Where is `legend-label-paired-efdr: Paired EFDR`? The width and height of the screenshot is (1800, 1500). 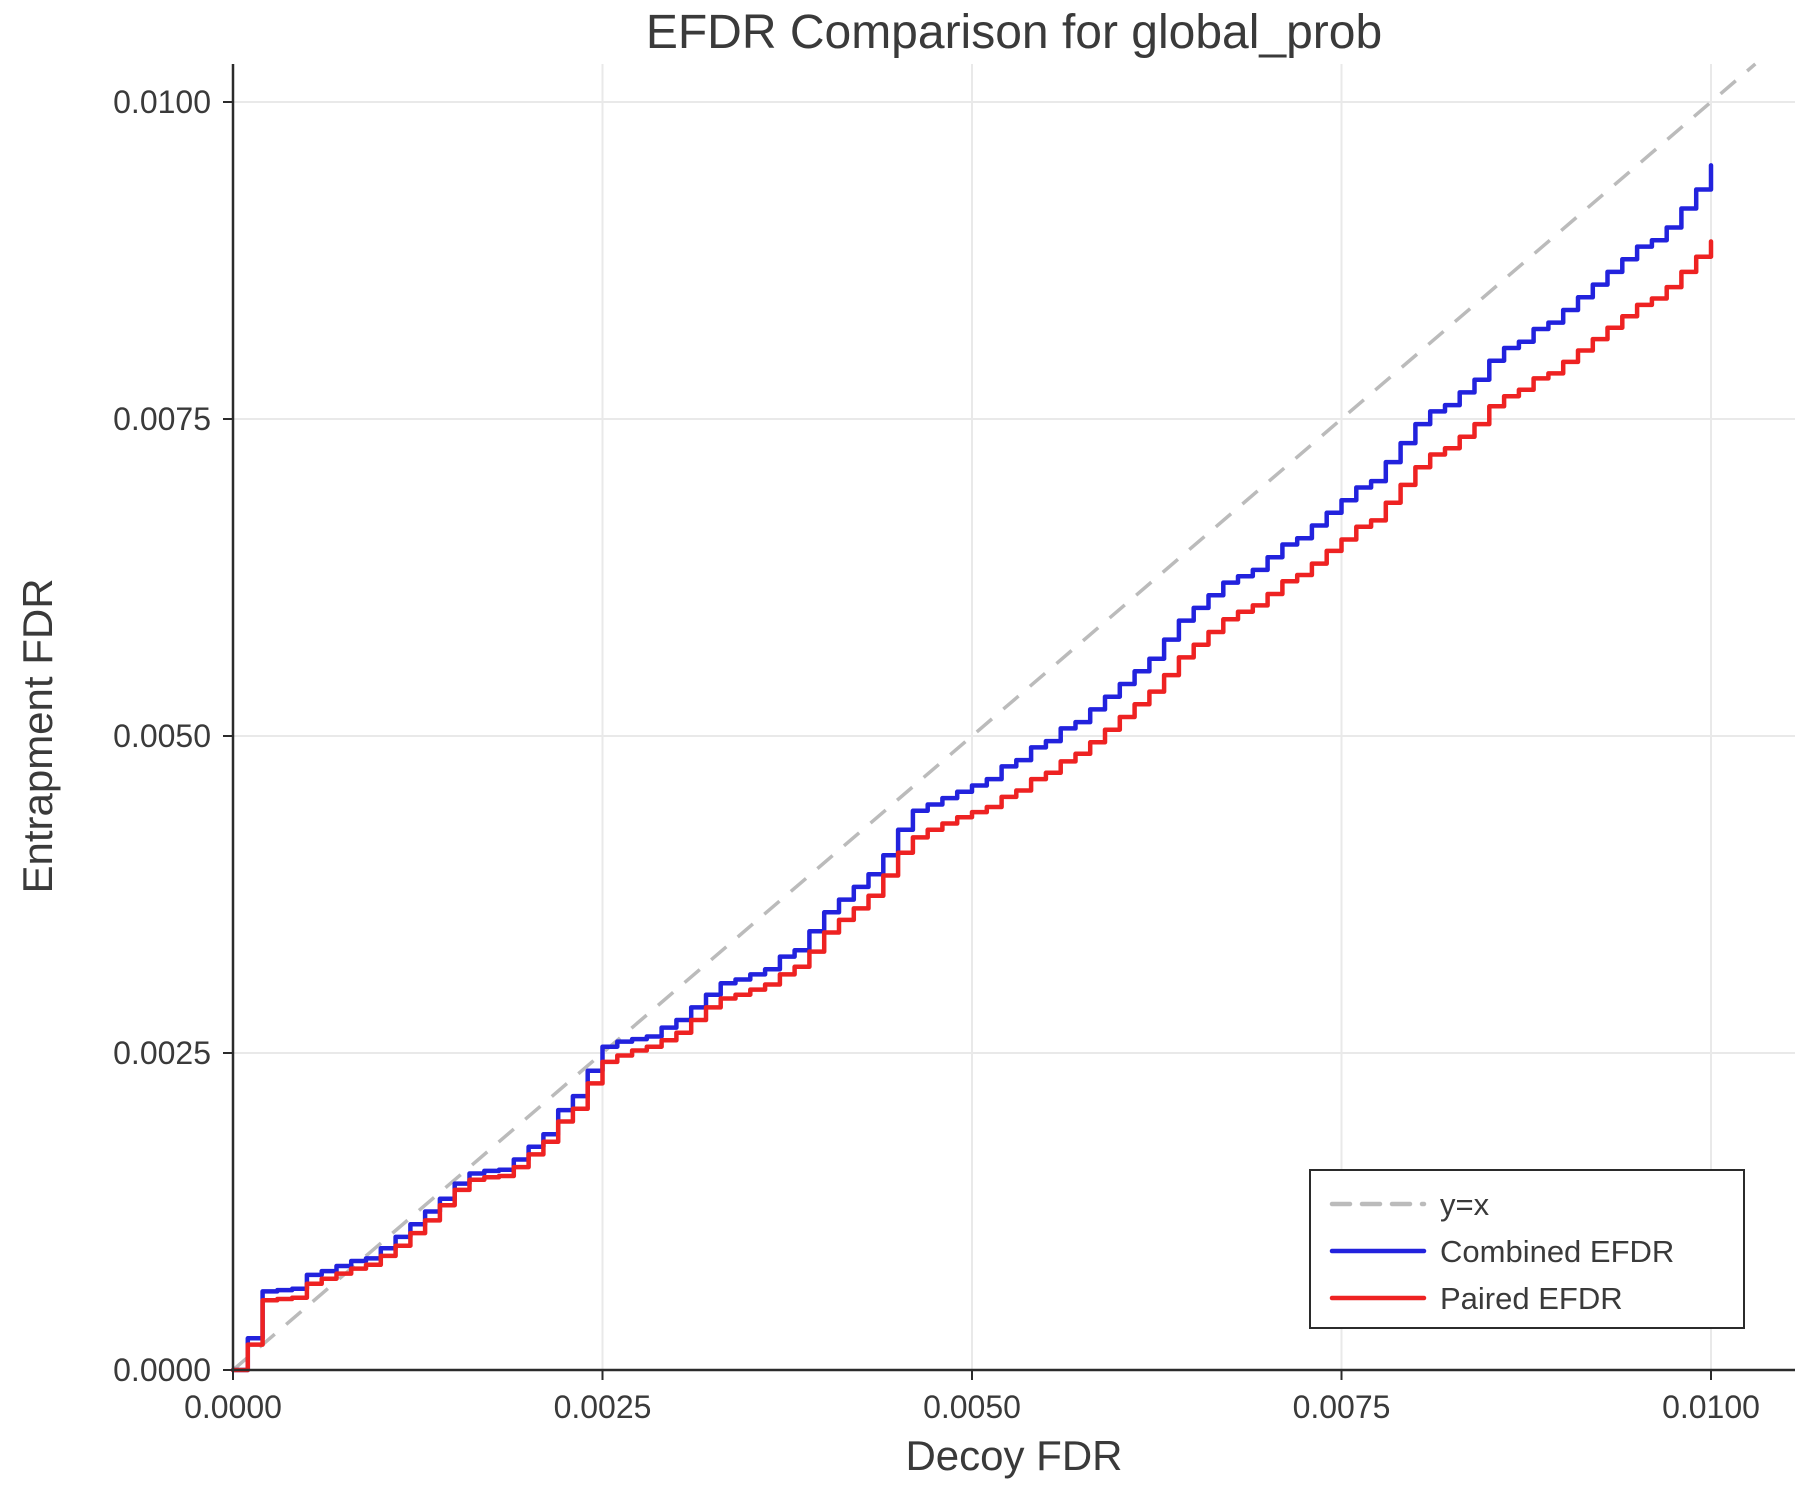
legend-label-paired-efdr: Paired EFDR is located at coordinates (1531, 1298).